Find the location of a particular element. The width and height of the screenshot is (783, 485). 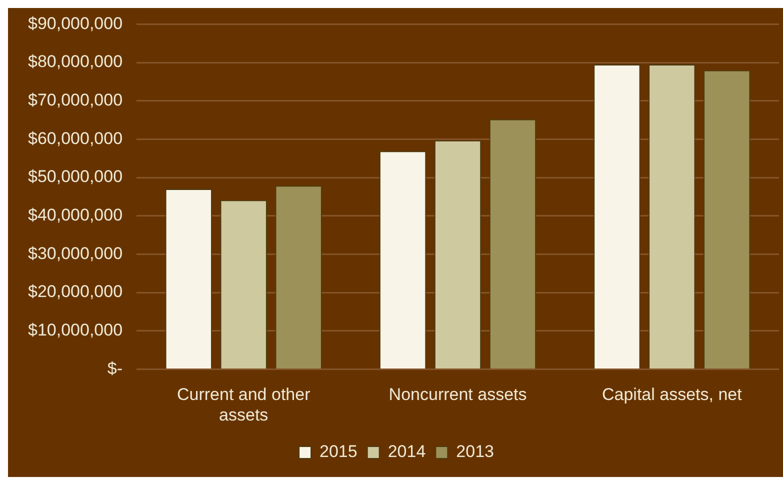

legend-label: 2013 is located at coordinates (475, 452).